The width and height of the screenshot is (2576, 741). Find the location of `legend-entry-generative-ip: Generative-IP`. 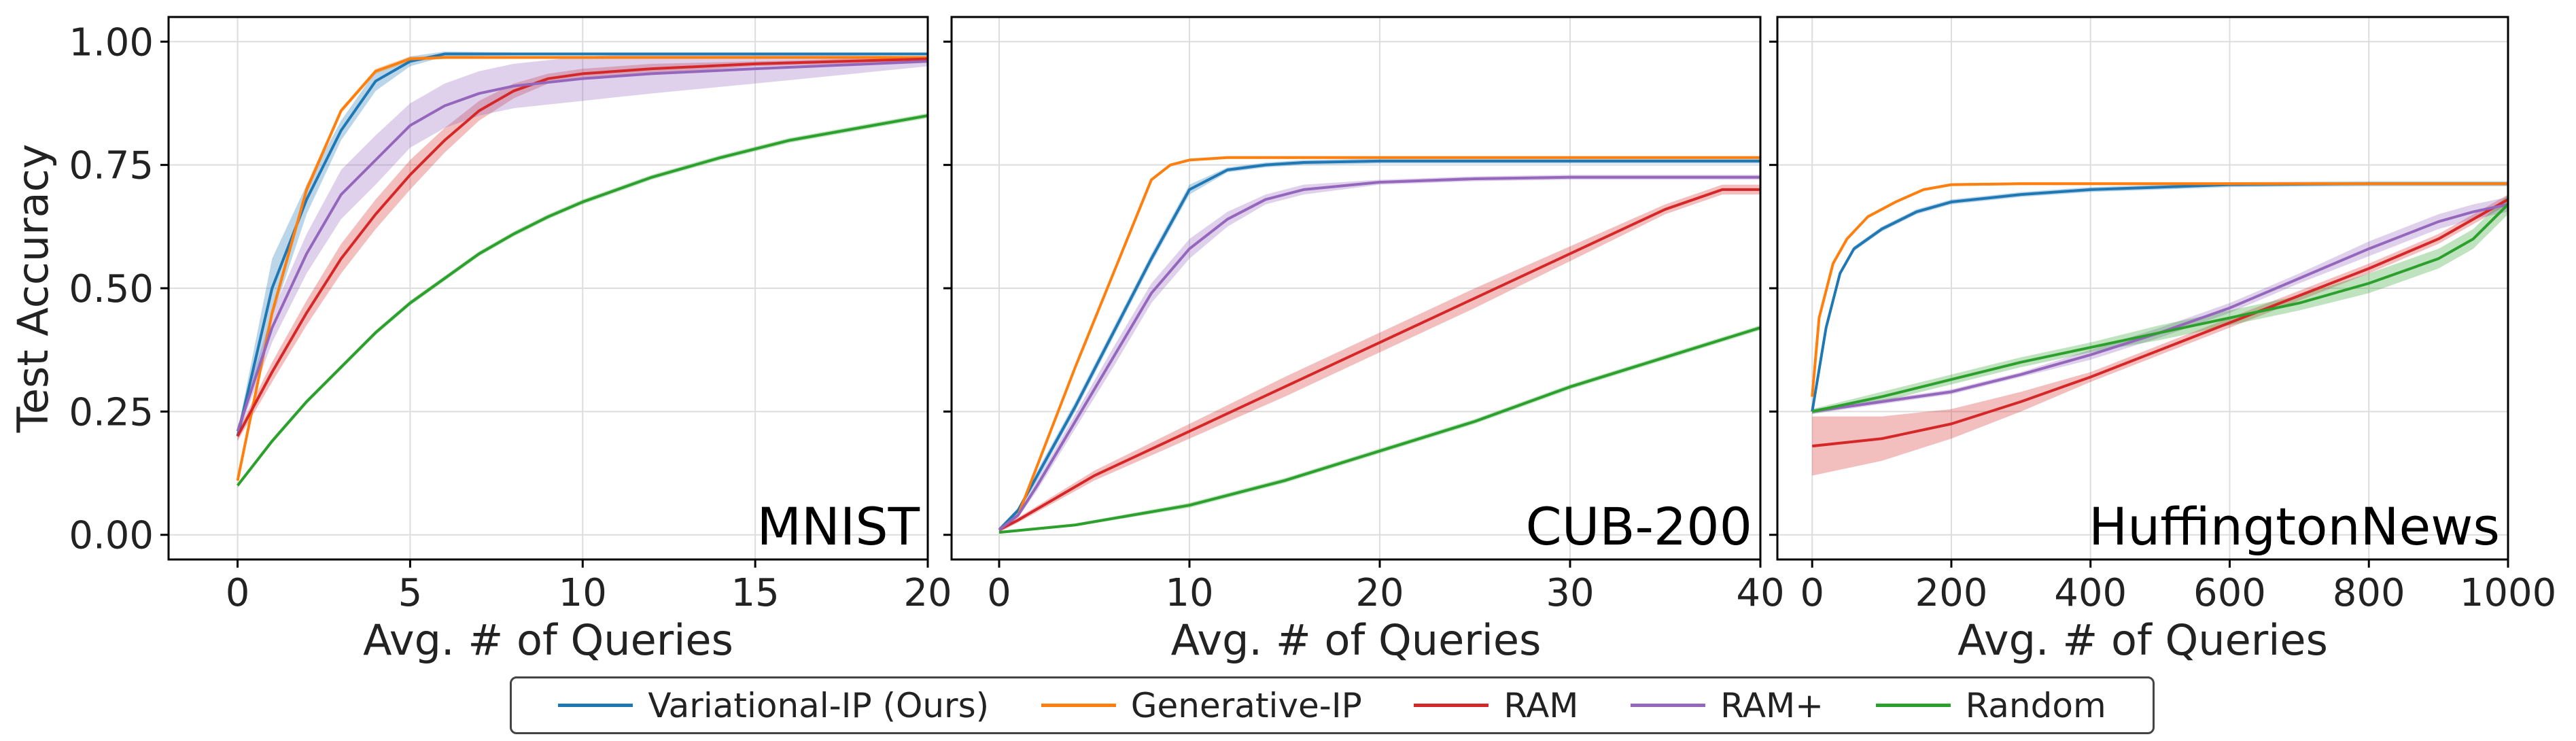

legend-entry-generative-ip: Generative-IP is located at coordinates (1201, 705).